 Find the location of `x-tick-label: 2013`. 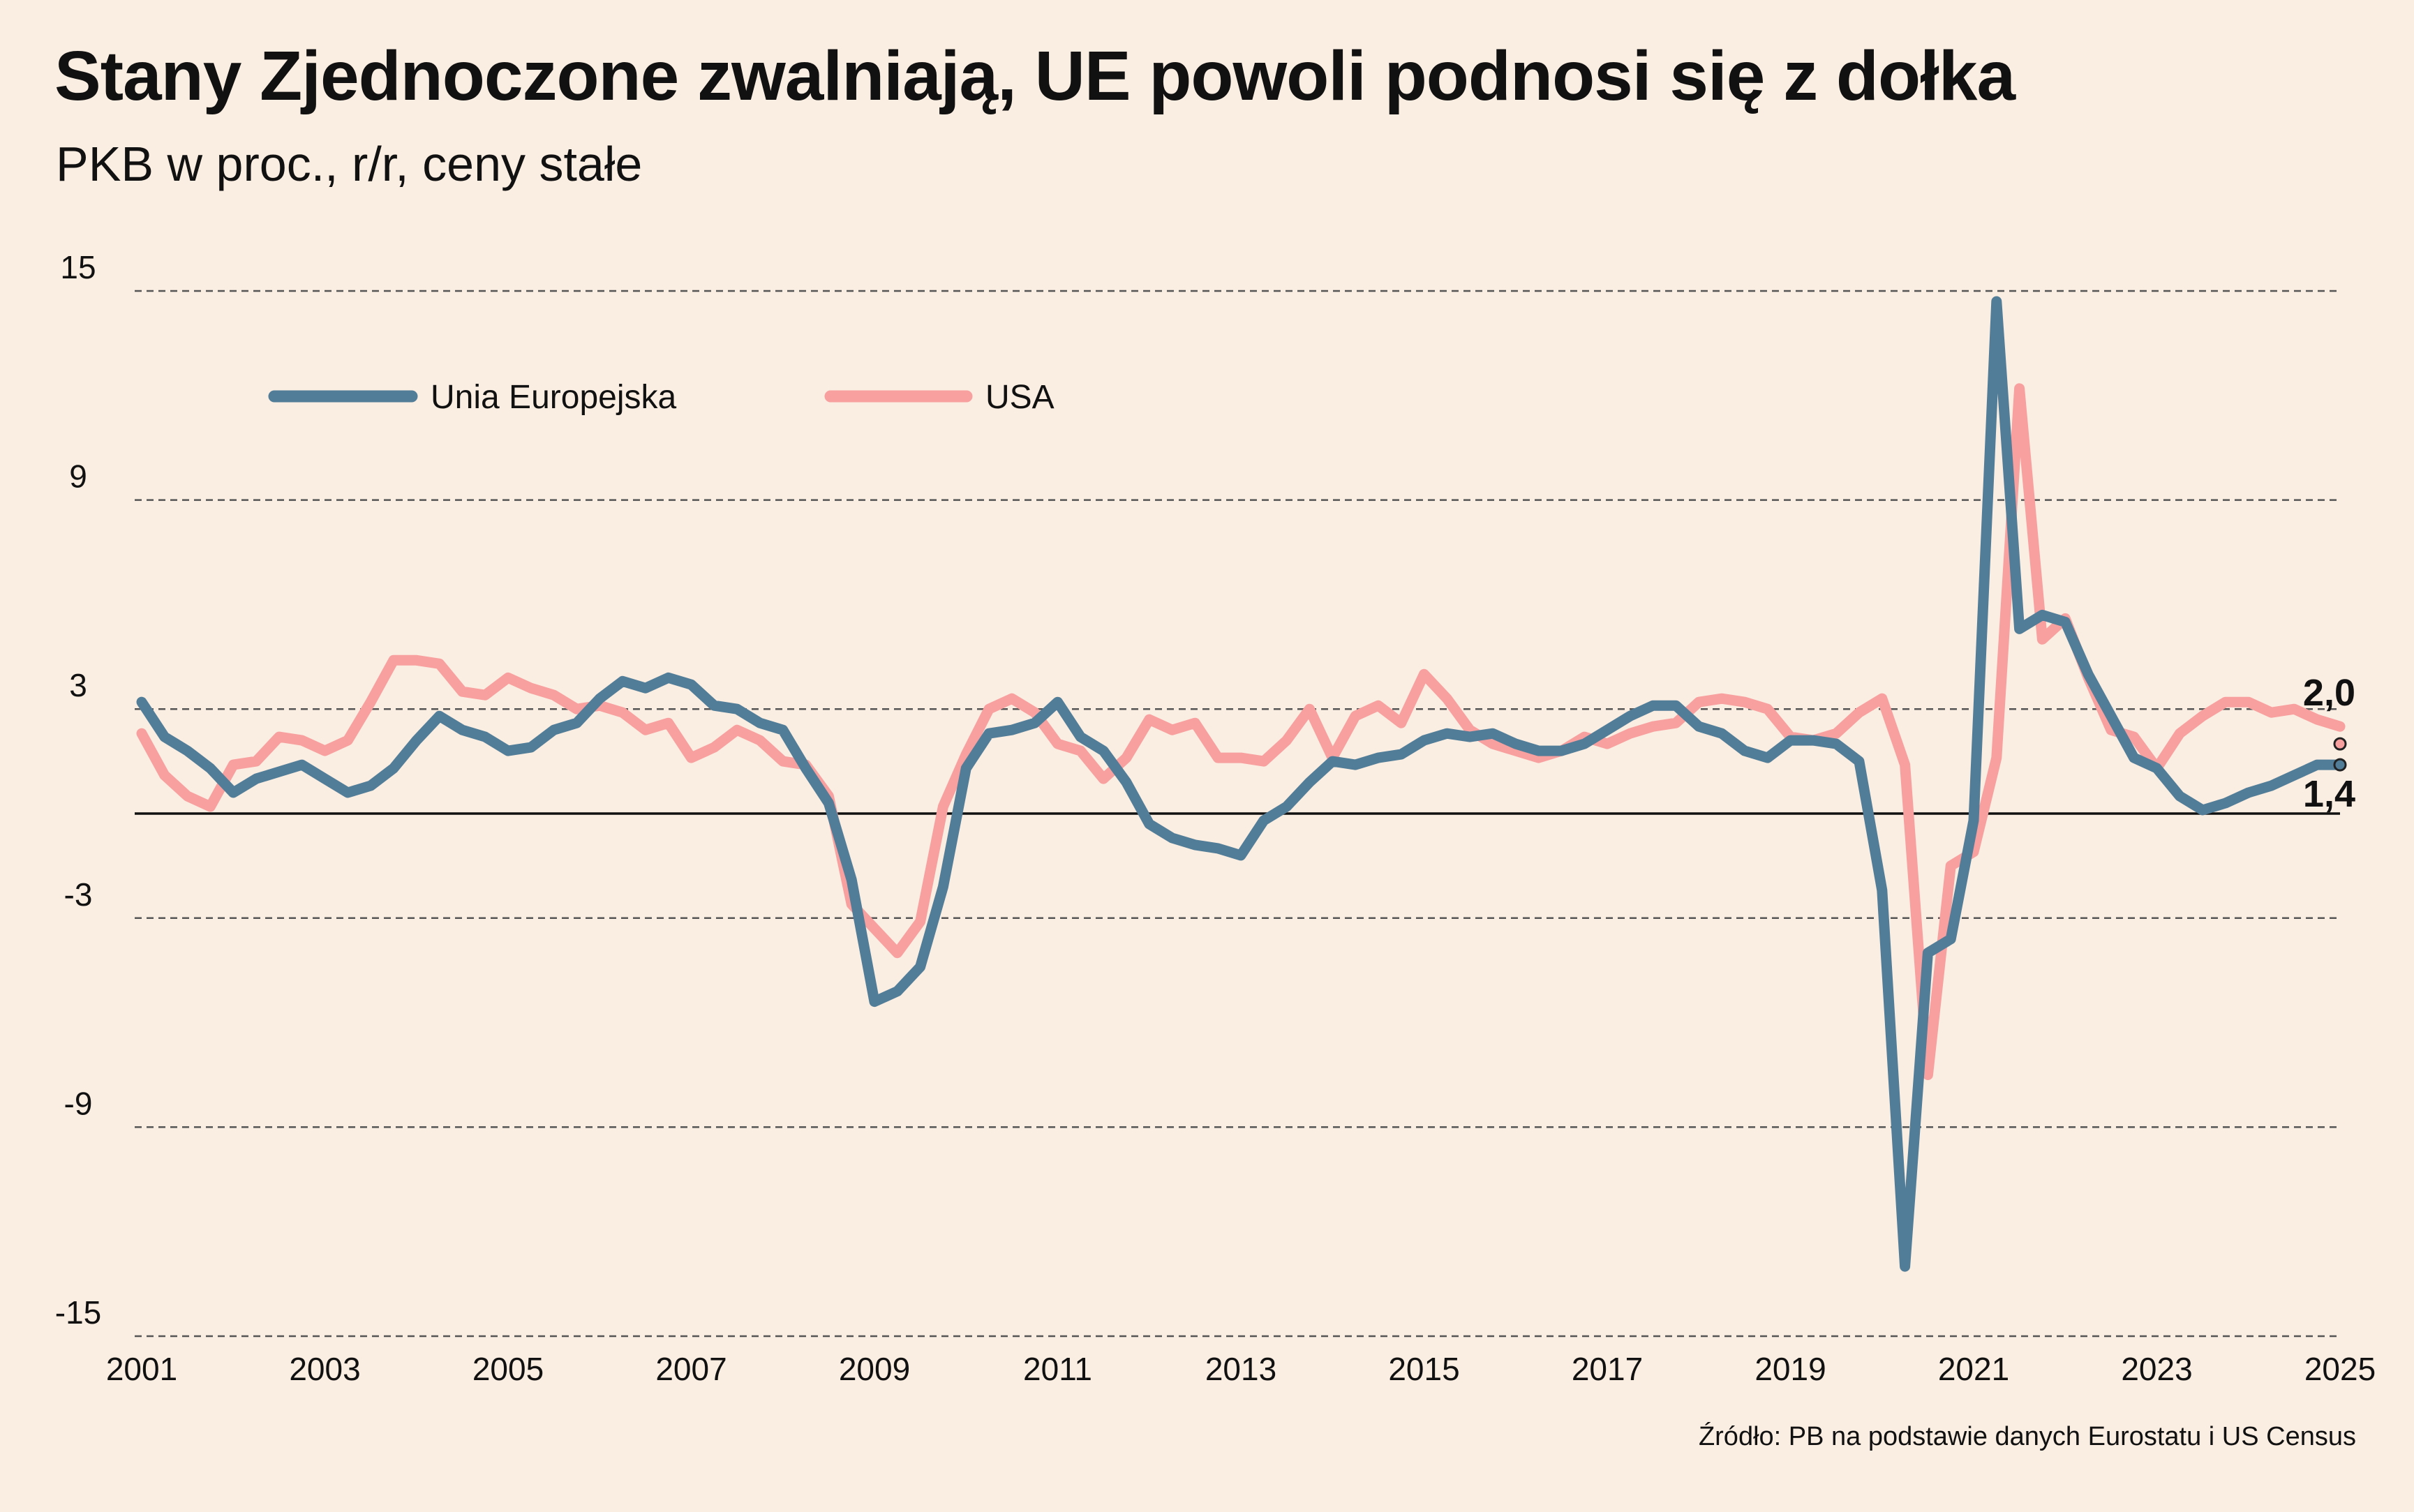

x-tick-label: 2013 is located at coordinates (1240, 1369).